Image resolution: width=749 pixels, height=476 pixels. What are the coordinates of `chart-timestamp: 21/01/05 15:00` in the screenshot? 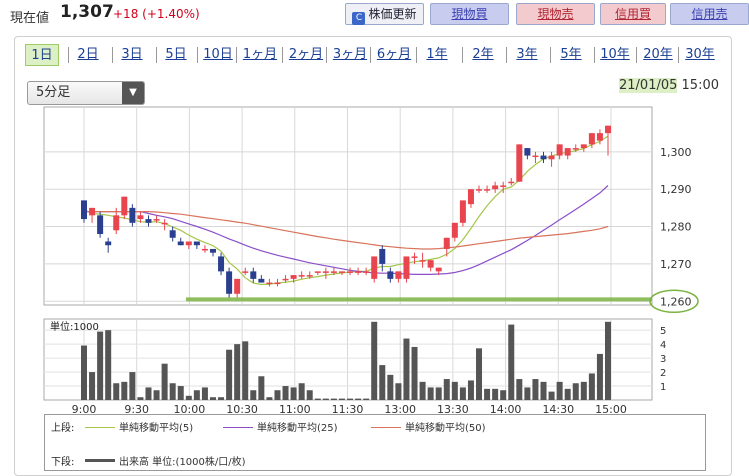 It's located at (669, 86).